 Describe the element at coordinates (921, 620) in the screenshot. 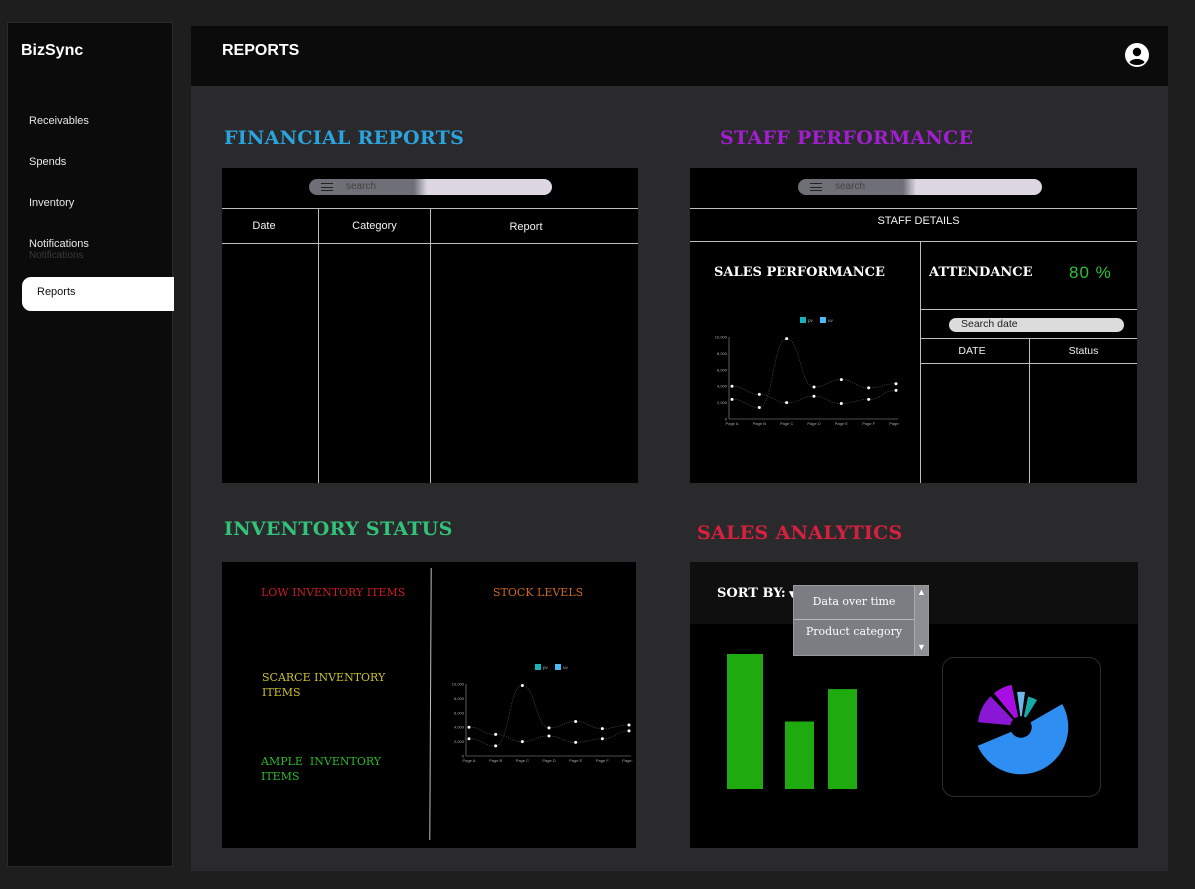

I see `dropdown-scrollbar: ▲ ▼` at that location.